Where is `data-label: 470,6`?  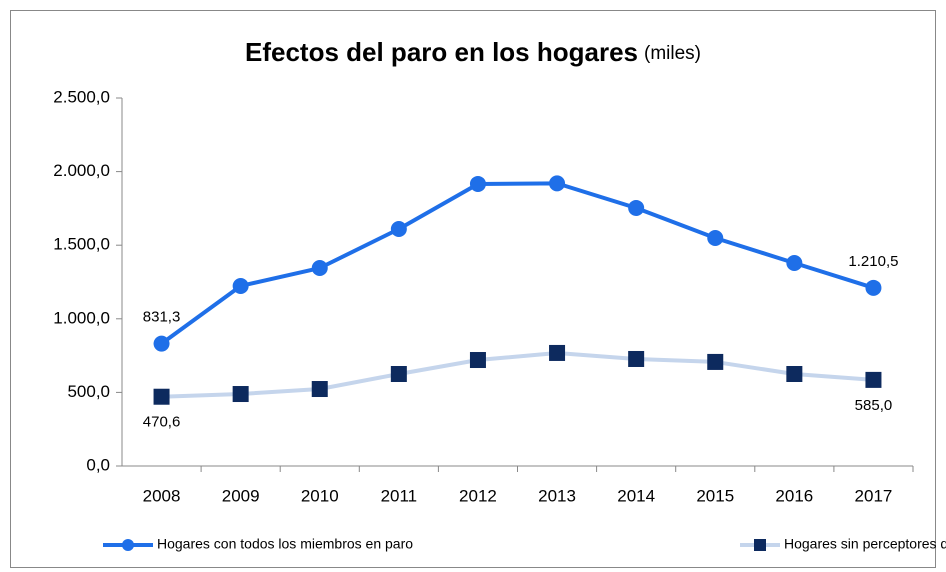 data-label: 470,6 is located at coordinates (162, 422).